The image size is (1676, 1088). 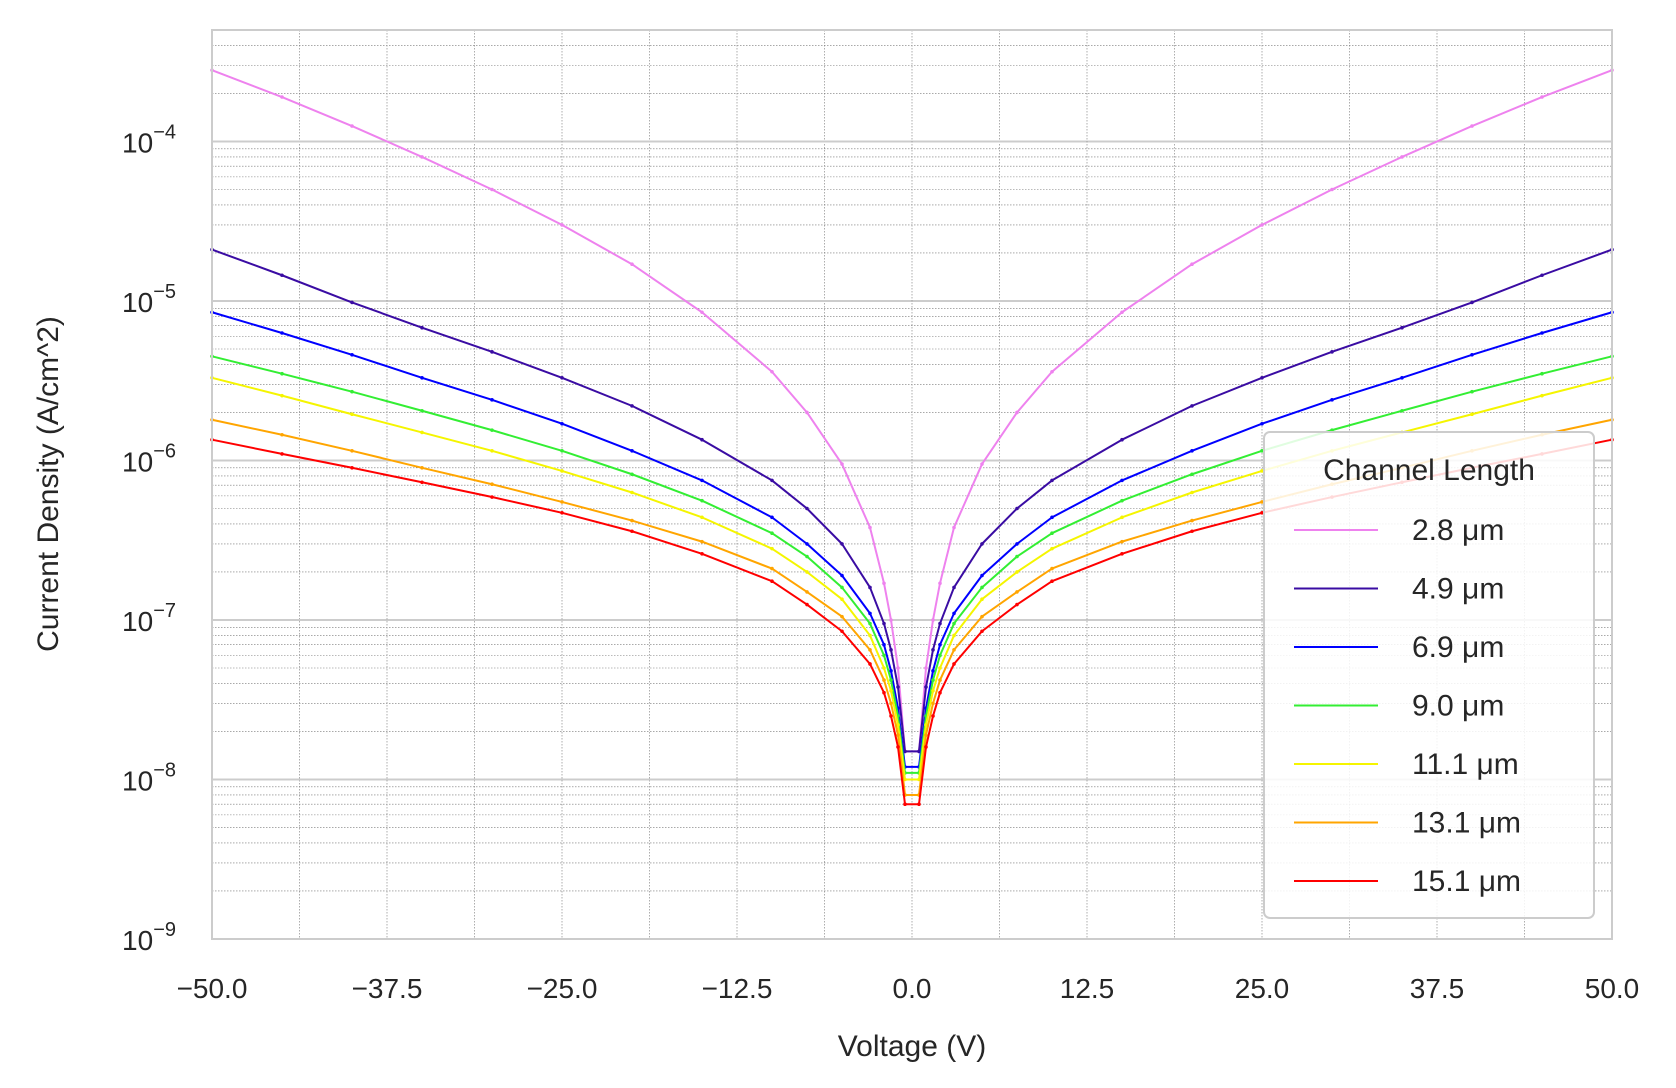 What do you see at coordinates (149, 777) in the screenshot?
I see `y-tick-label: 10−8` at bounding box center [149, 777].